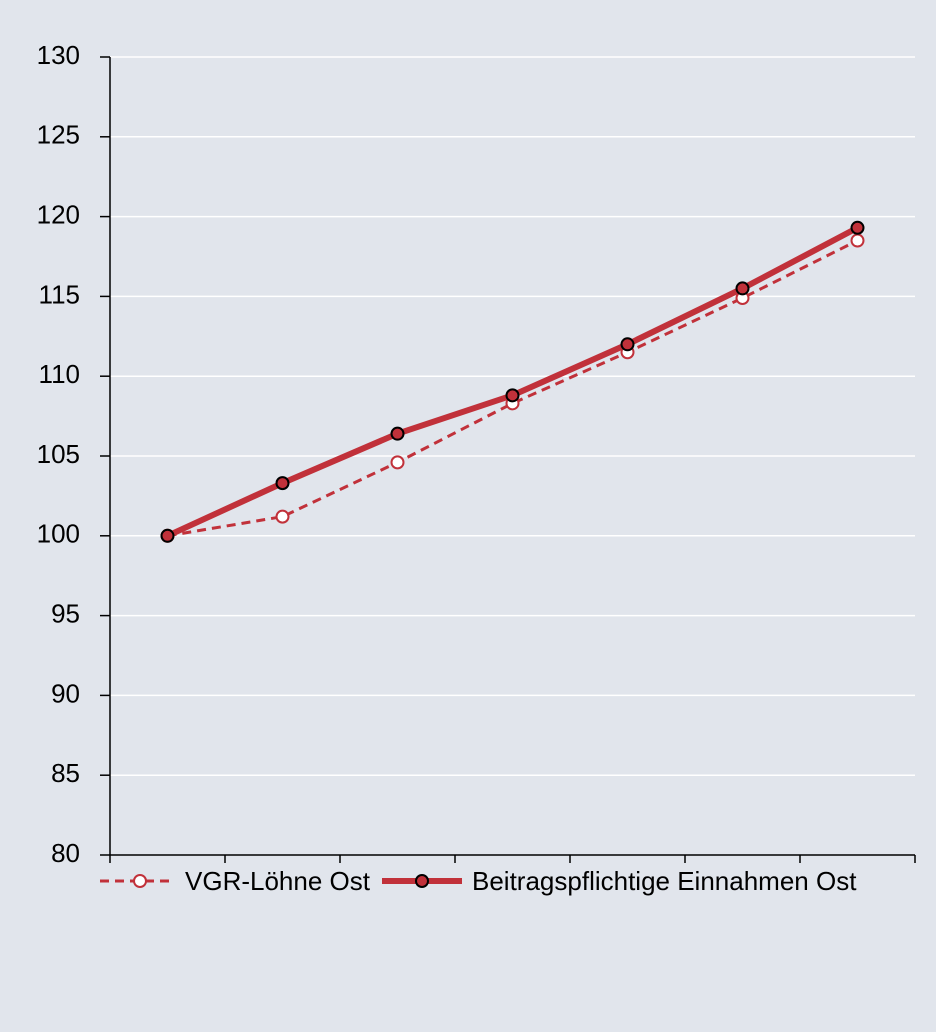 This screenshot has width=936, height=1032. I want to click on y-tick-label: 90, so click(65, 693).